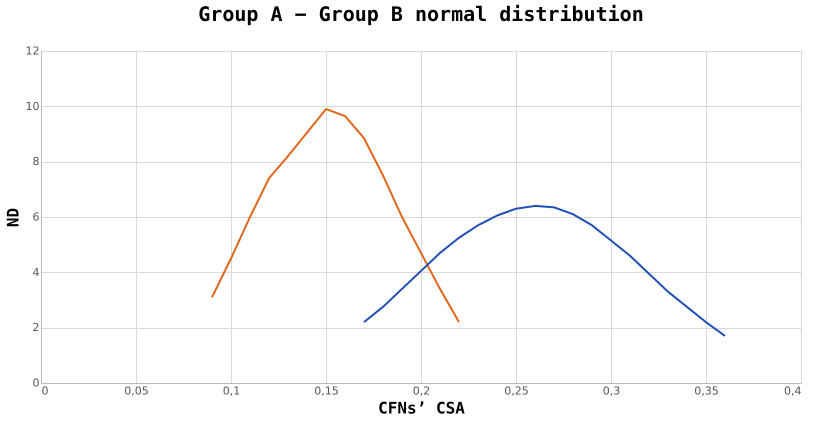  What do you see at coordinates (136, 391) in the screenshot?
I see `x-tick-label: 0,05` at bounding box center [136, 391].